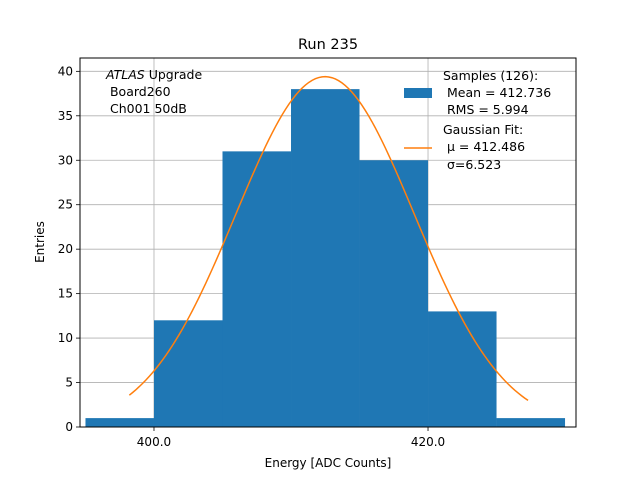  I want to click on y-tick-label: 10, so click(65, 338).